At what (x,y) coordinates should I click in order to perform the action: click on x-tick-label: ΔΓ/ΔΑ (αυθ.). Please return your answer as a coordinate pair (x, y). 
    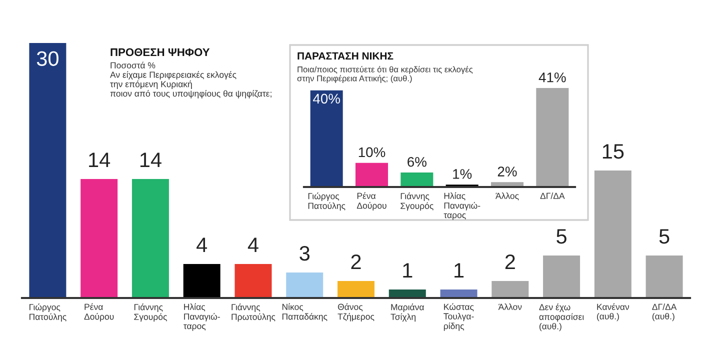
    Looking at the image, I should click on (664, 313).